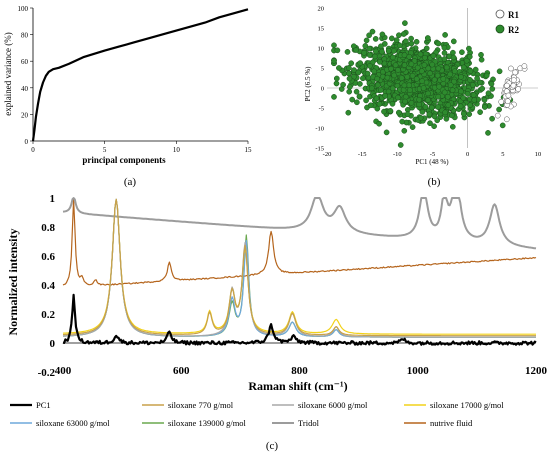 The image size is (550, 455). I want to click on panel-c-series-line, so click(299, 319).